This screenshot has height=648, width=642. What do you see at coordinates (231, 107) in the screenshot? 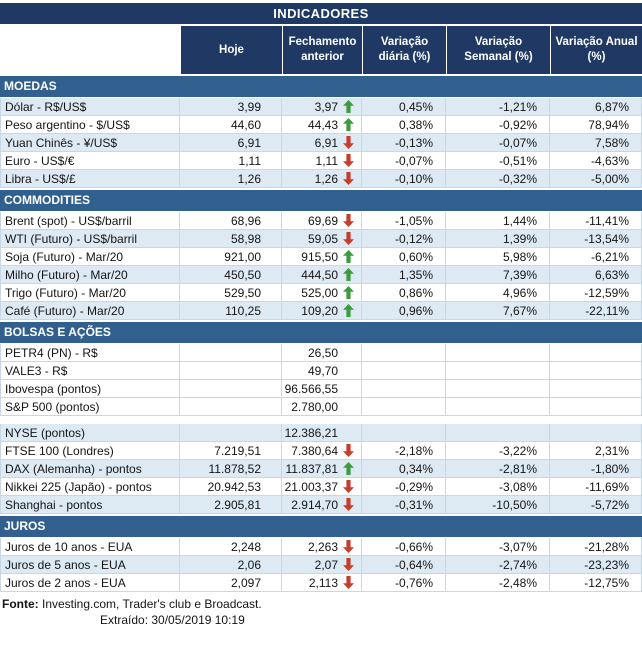
I see `hoje-value: 3,99` at bounding box center [231, 107].